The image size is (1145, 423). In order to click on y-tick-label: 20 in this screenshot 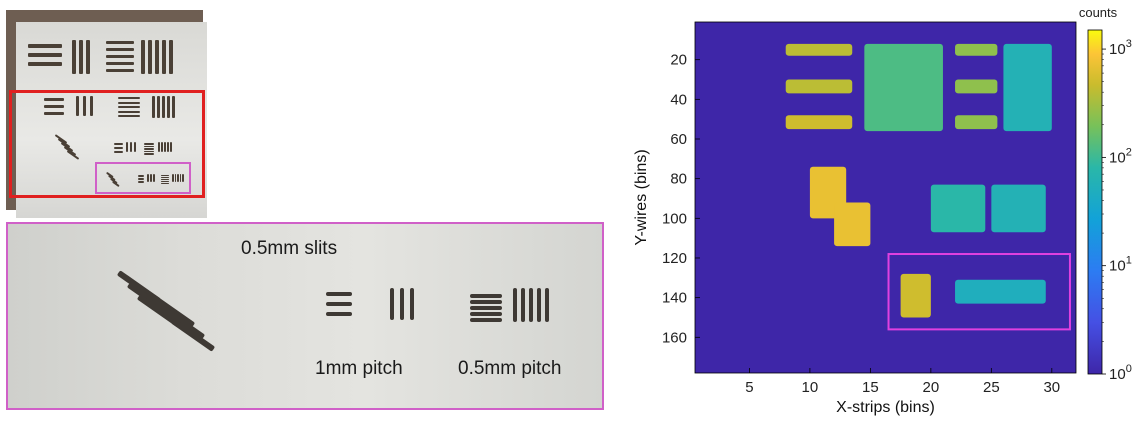, I will do `click(678, 60)`.